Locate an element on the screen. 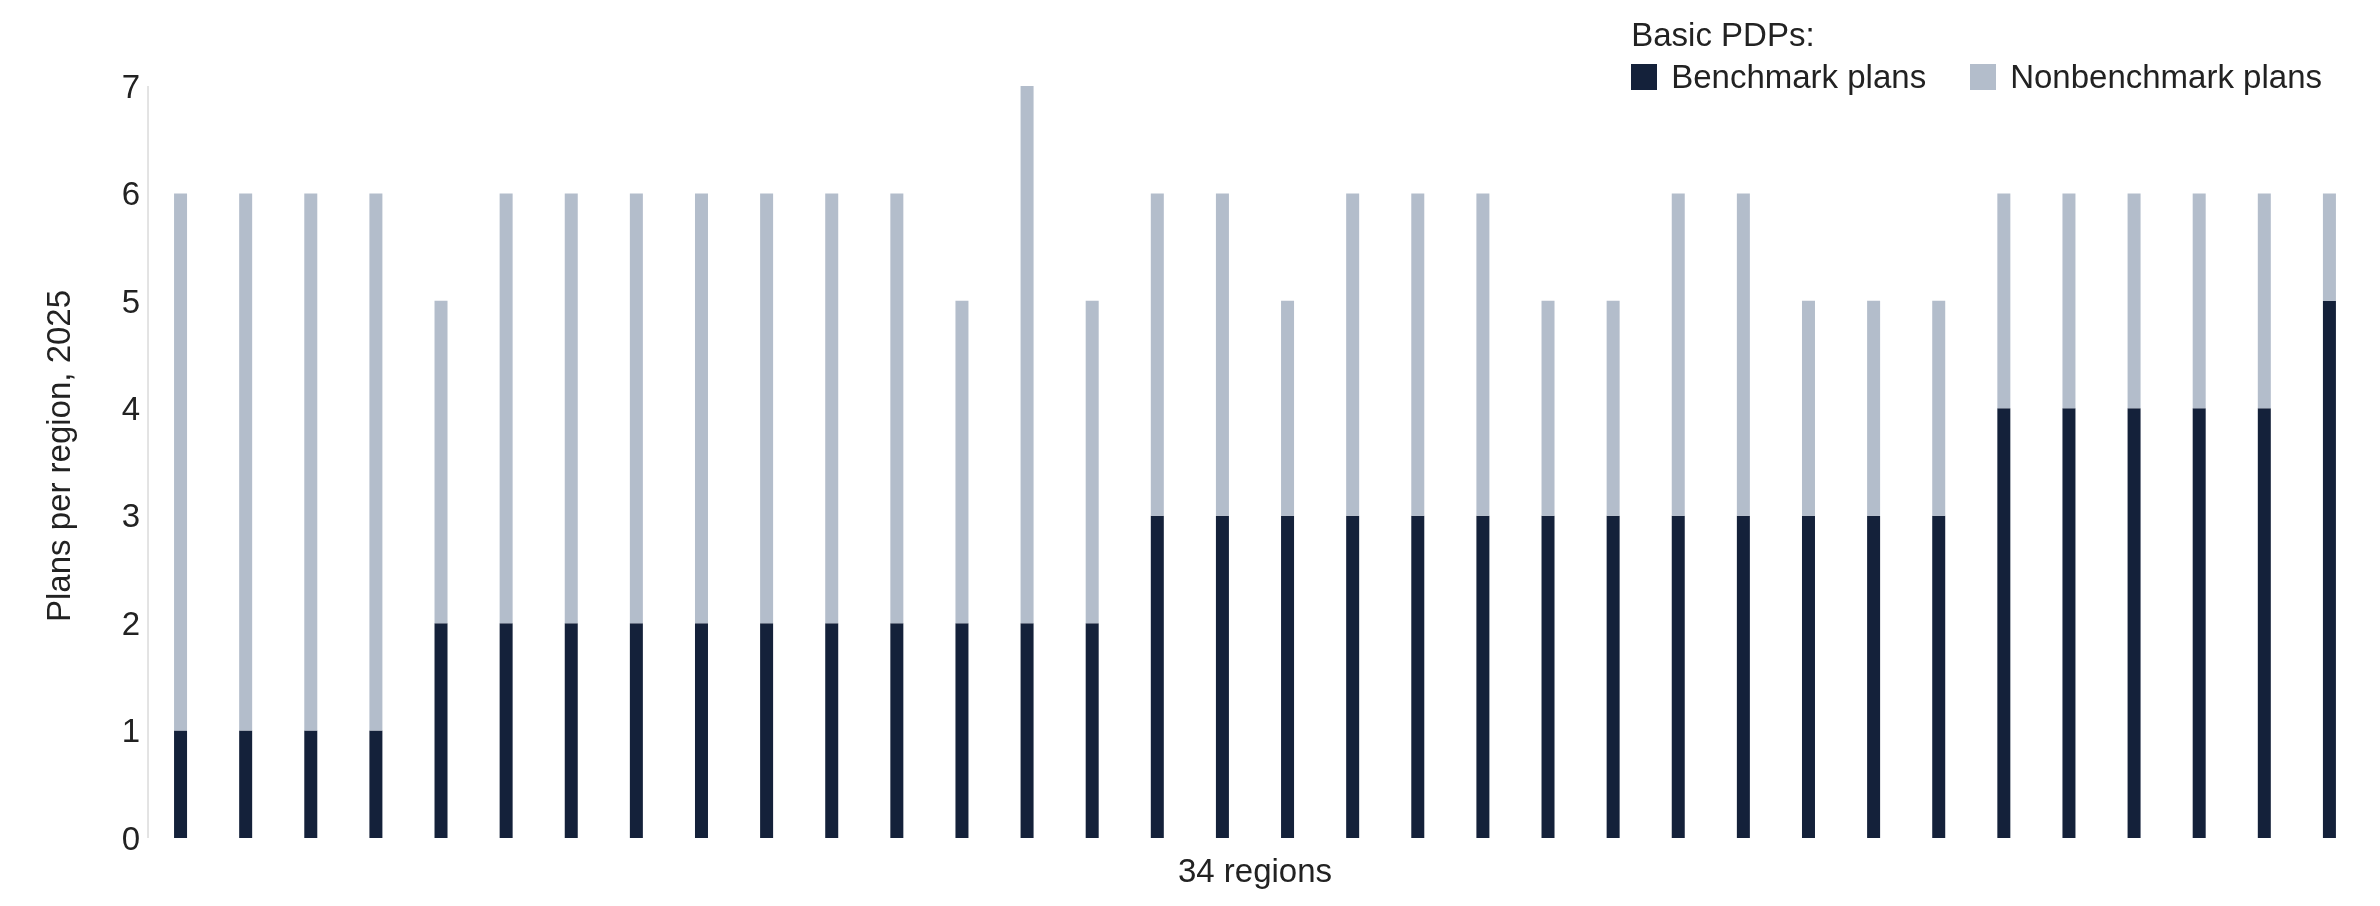 The image size is (2380, 906). y-tick-label: 1 is located at coordinates (130, 731).